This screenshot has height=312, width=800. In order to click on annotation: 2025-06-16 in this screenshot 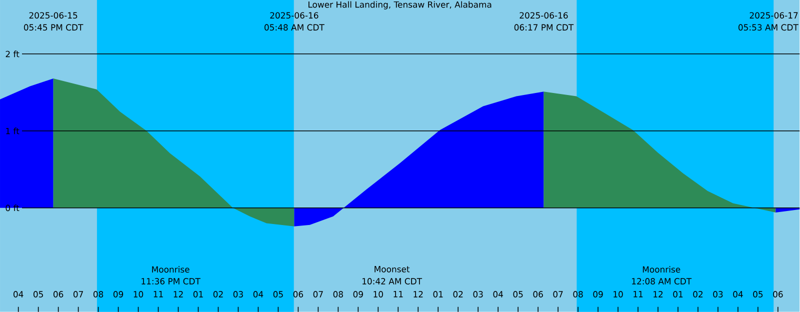, I will do `click(544, 15)`.